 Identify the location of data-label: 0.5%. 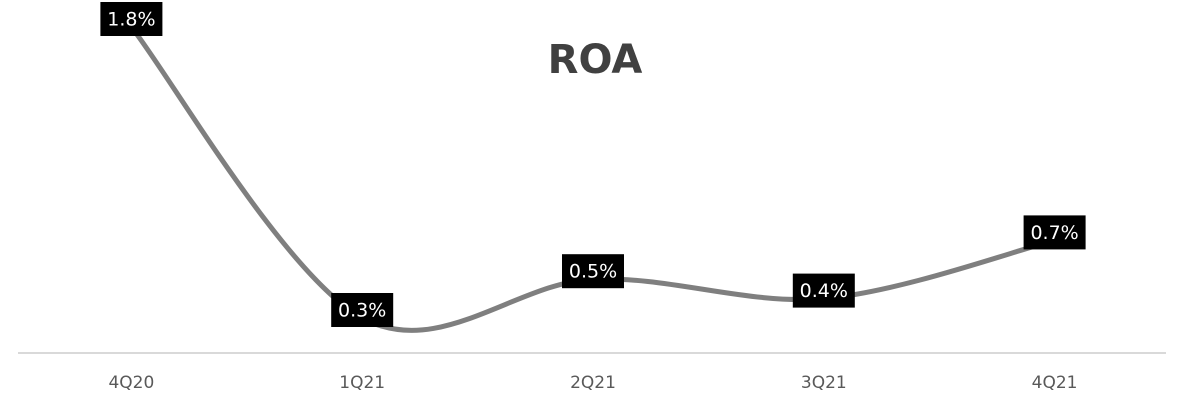
(593, 272).